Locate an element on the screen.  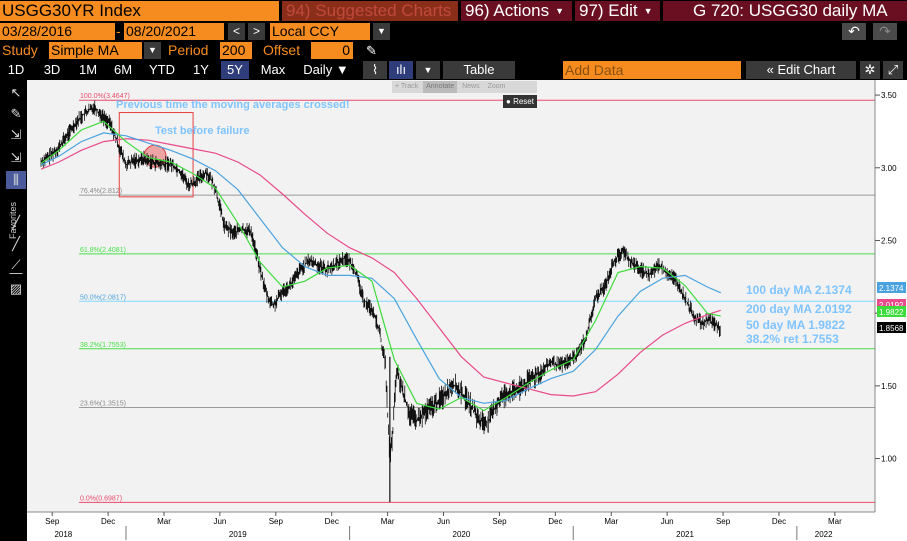
line-chart-icon: ⌇ is located at coordinates (375, 70).